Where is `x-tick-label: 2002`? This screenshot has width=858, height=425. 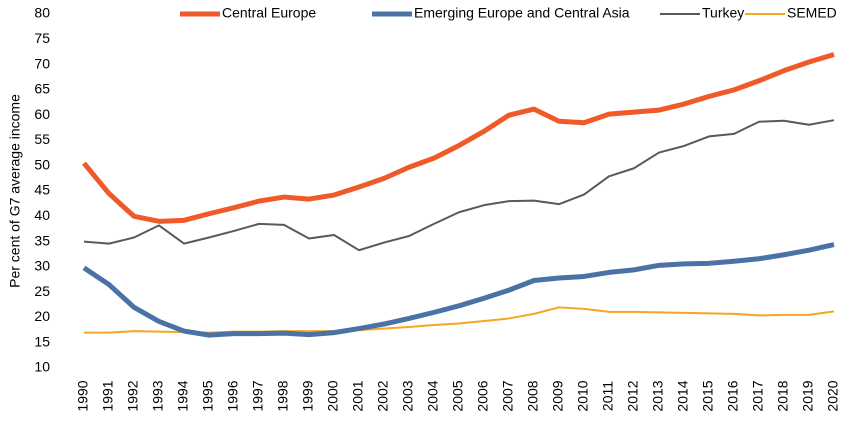
x-tick-label: 2002 is located at coordinates (383, 395).